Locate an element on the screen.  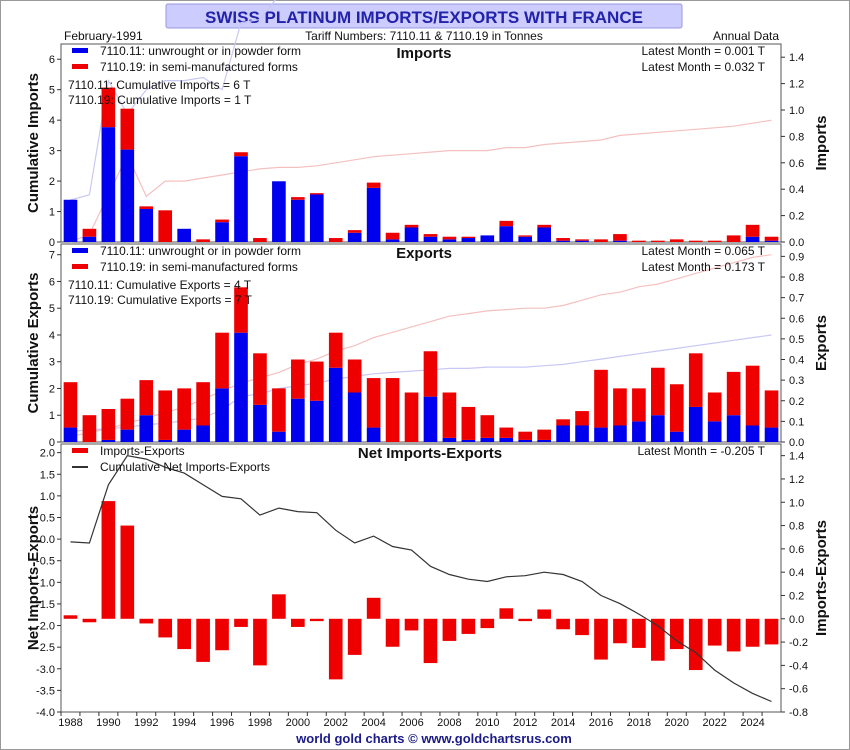
left-tick-label: 0.0 is located at coordinates (47, 540).